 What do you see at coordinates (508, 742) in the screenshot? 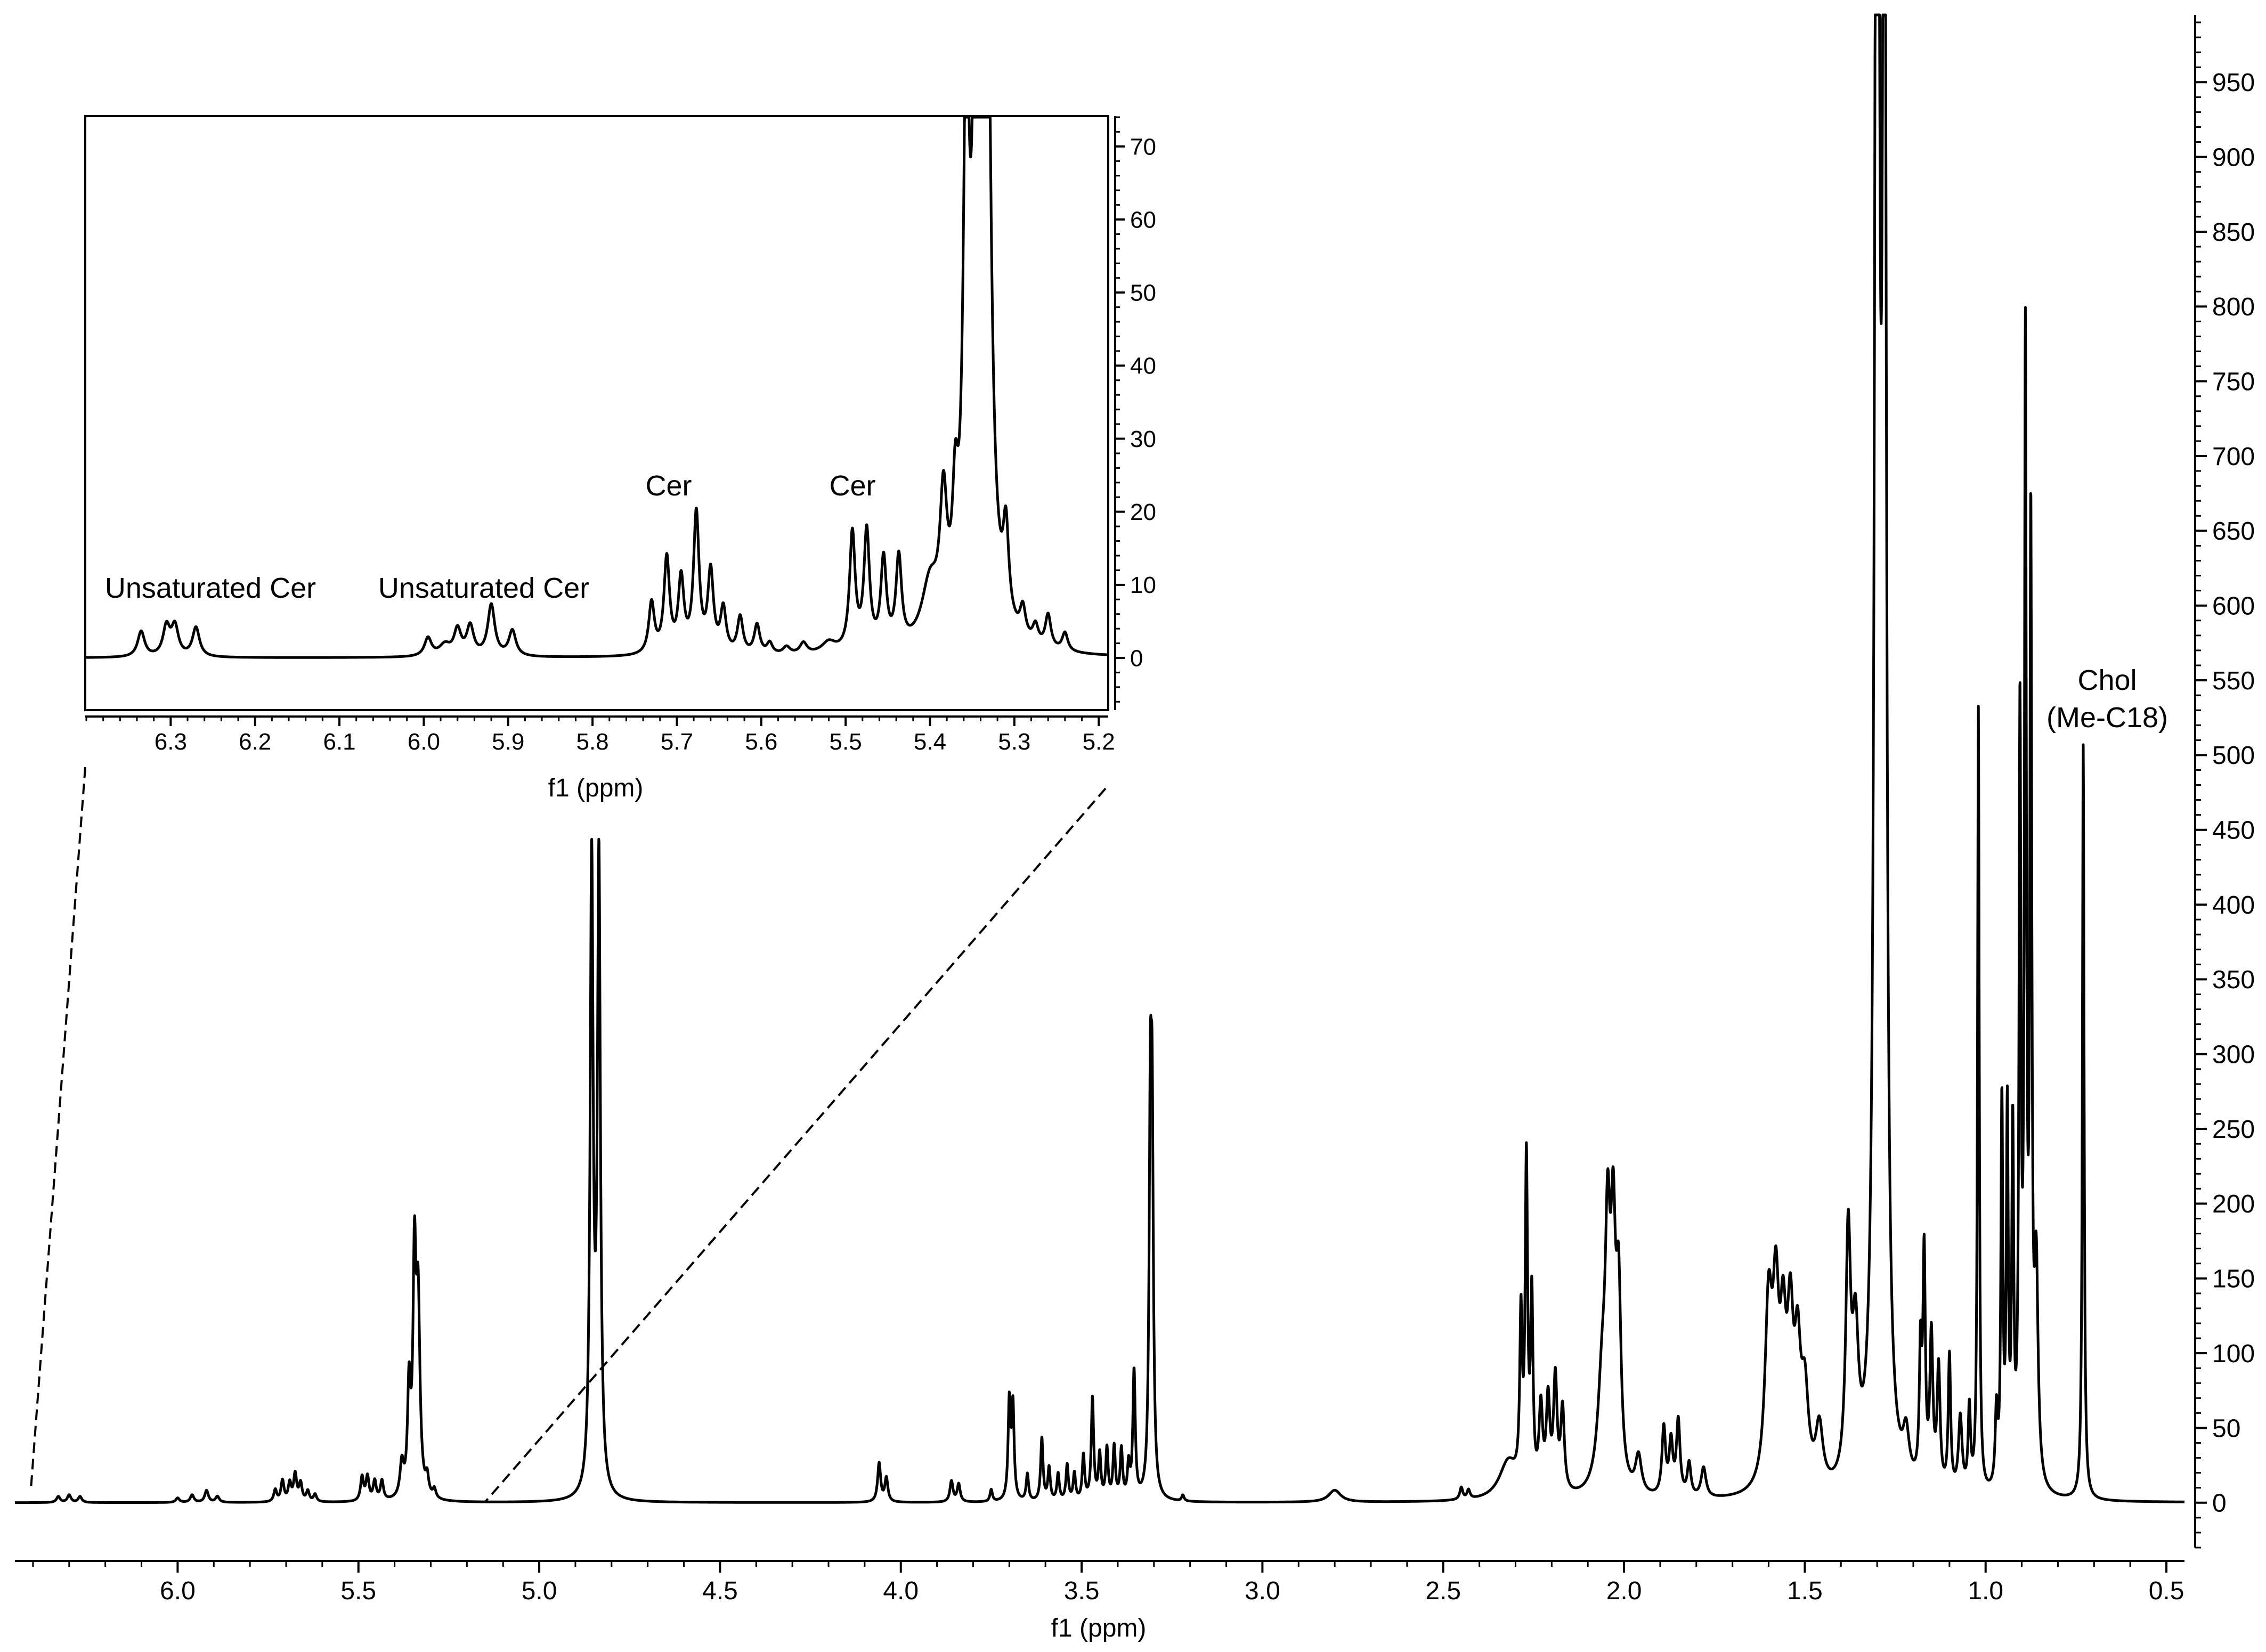
I see `x-tick-label: 5.9` at bounding box center [508, 742].